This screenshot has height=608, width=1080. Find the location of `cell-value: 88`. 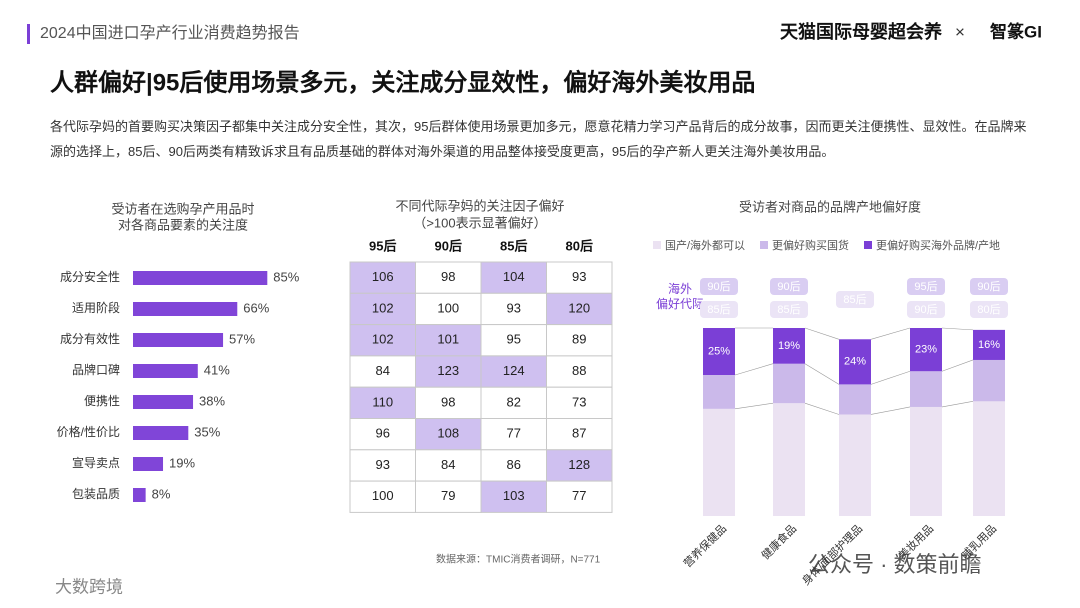

cell-value: 88 is located at coordinates (579, 370).